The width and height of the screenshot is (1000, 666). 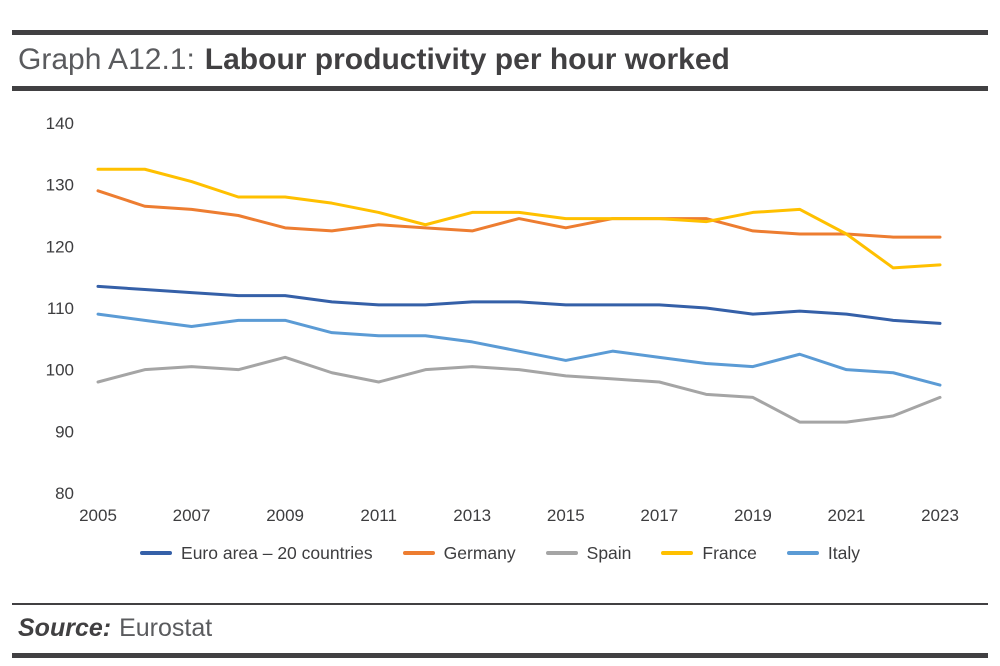 What do you see at coordinates (500, 655) in the screenshot?
I see `bottom-rule` at bounding box center [500, 655].